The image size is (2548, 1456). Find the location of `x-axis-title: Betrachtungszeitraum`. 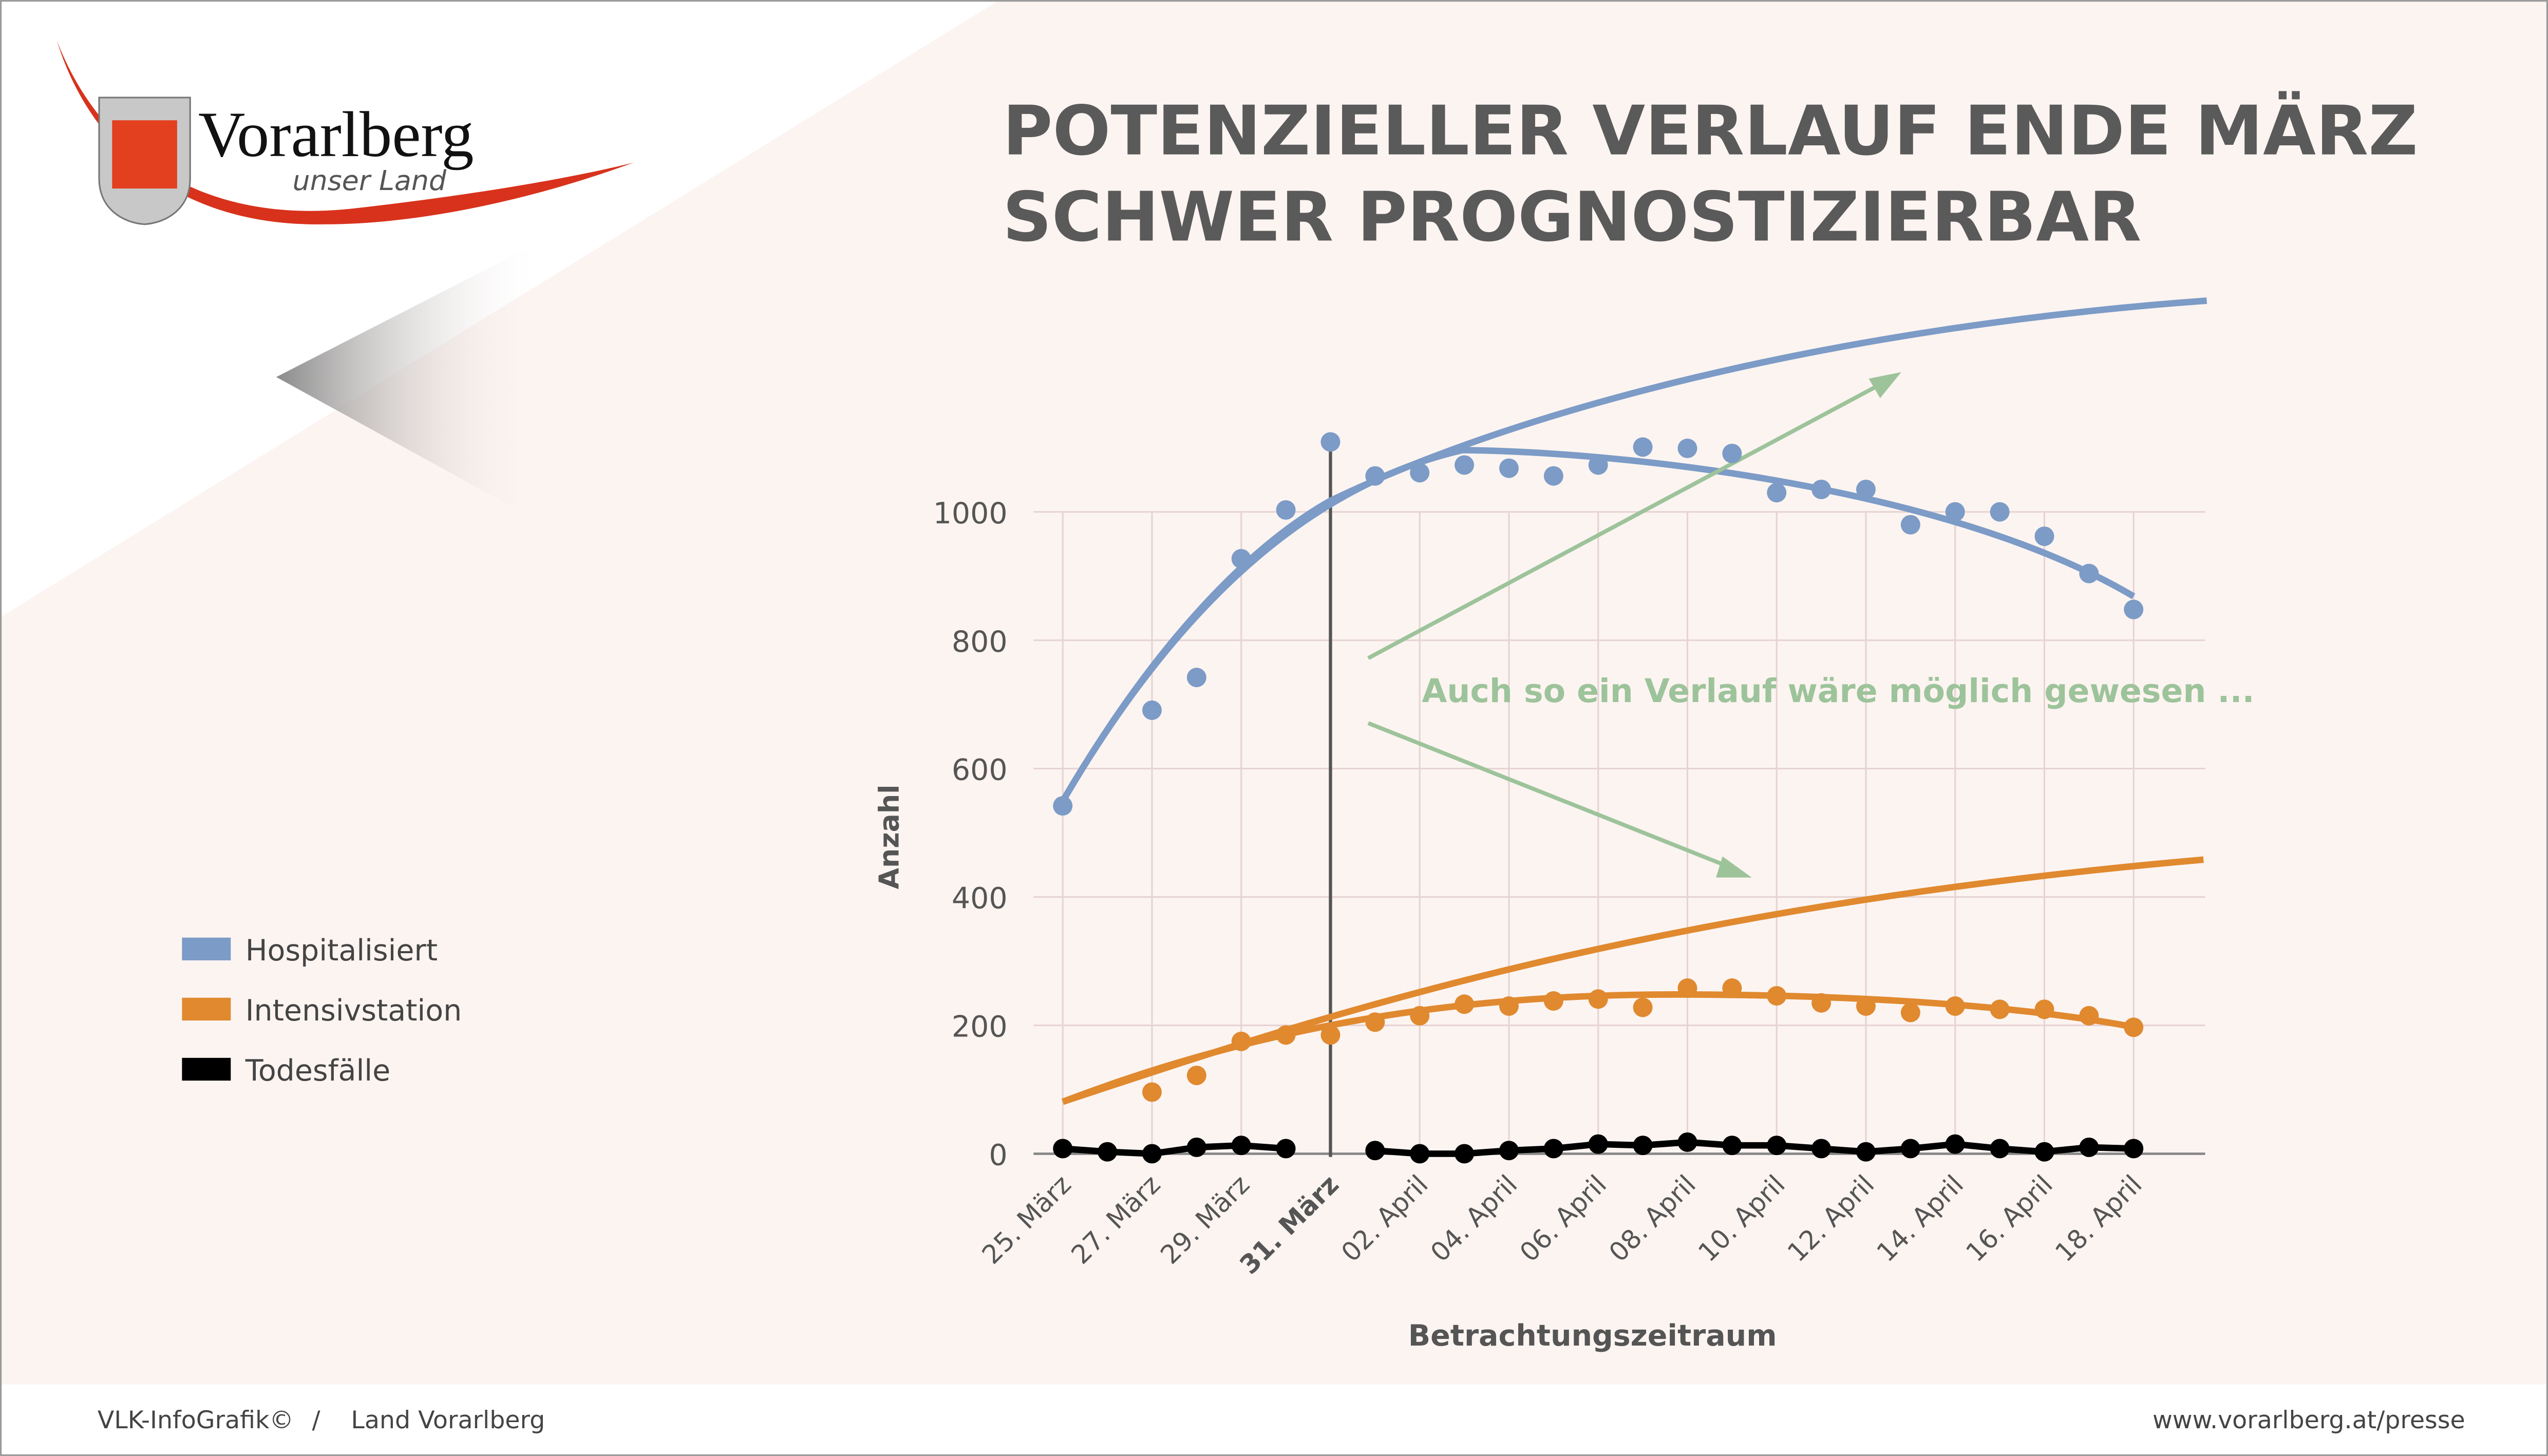

x-axis-title: Betrachtungszeitraum is located at coordinates (1592, 1336).